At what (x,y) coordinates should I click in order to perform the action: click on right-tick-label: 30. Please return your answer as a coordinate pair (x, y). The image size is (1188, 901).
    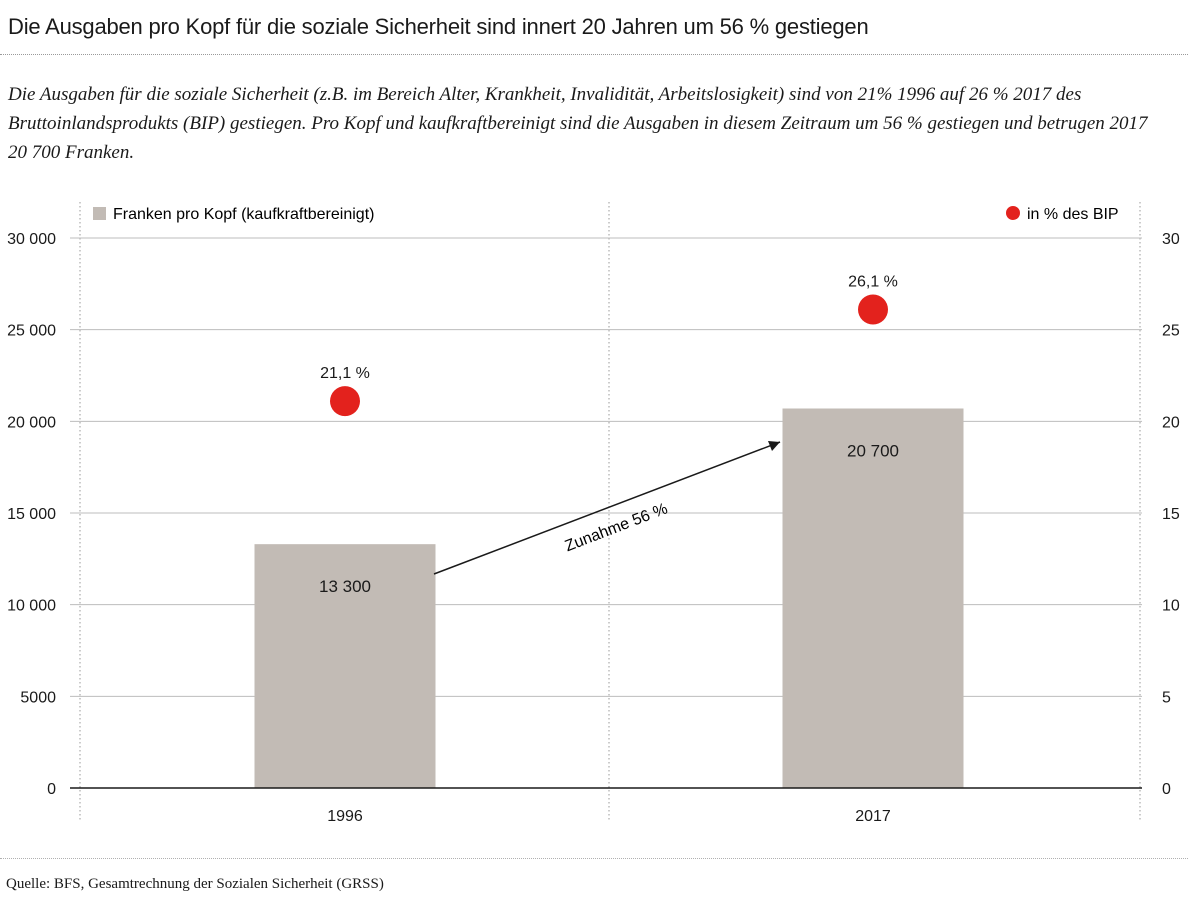
    Looking at the image, I should click on (1171, 239).